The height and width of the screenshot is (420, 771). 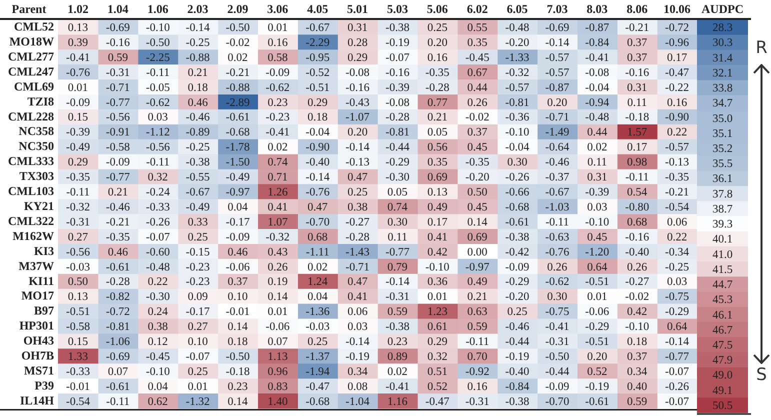 What do you see at coordinates (357, 42) in the screenshot?
I see `data-label: 0.28` at bounding box center [357, 42].